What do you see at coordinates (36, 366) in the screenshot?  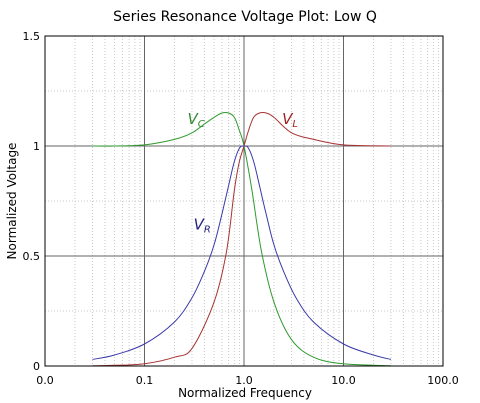 I see `y-tick-label: 0` at bounding box center [36, 366].